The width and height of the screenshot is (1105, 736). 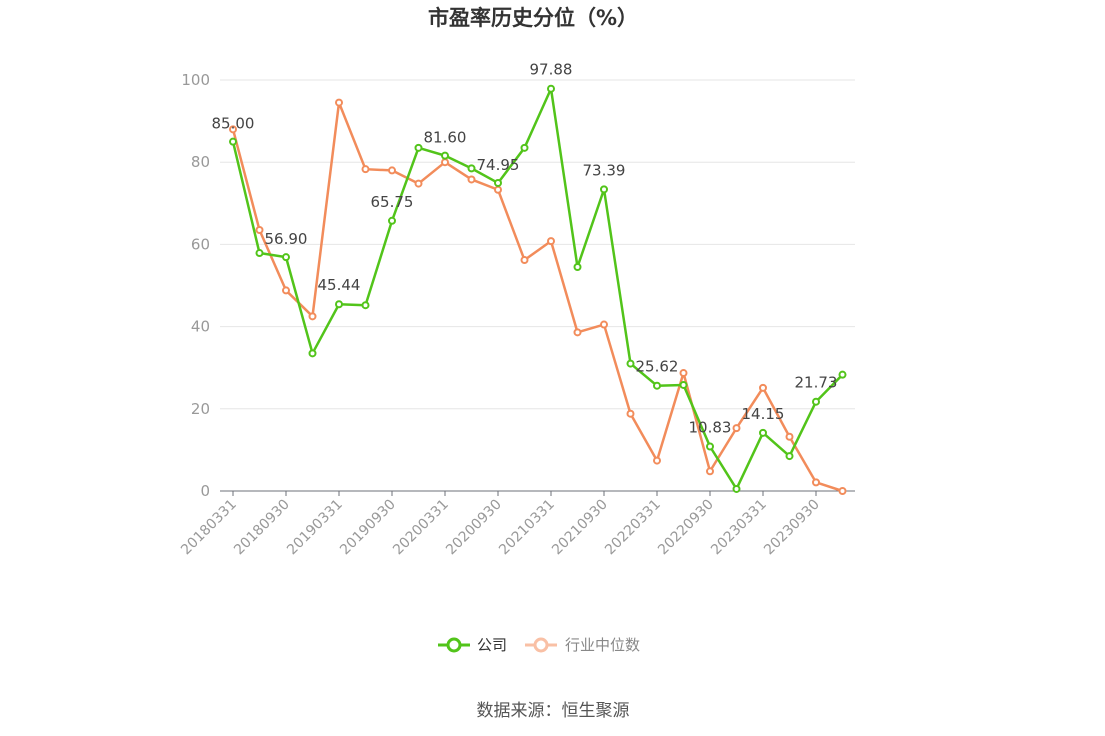 I want to click on y-tick-label-80: 80, so click(x=200, y=162).